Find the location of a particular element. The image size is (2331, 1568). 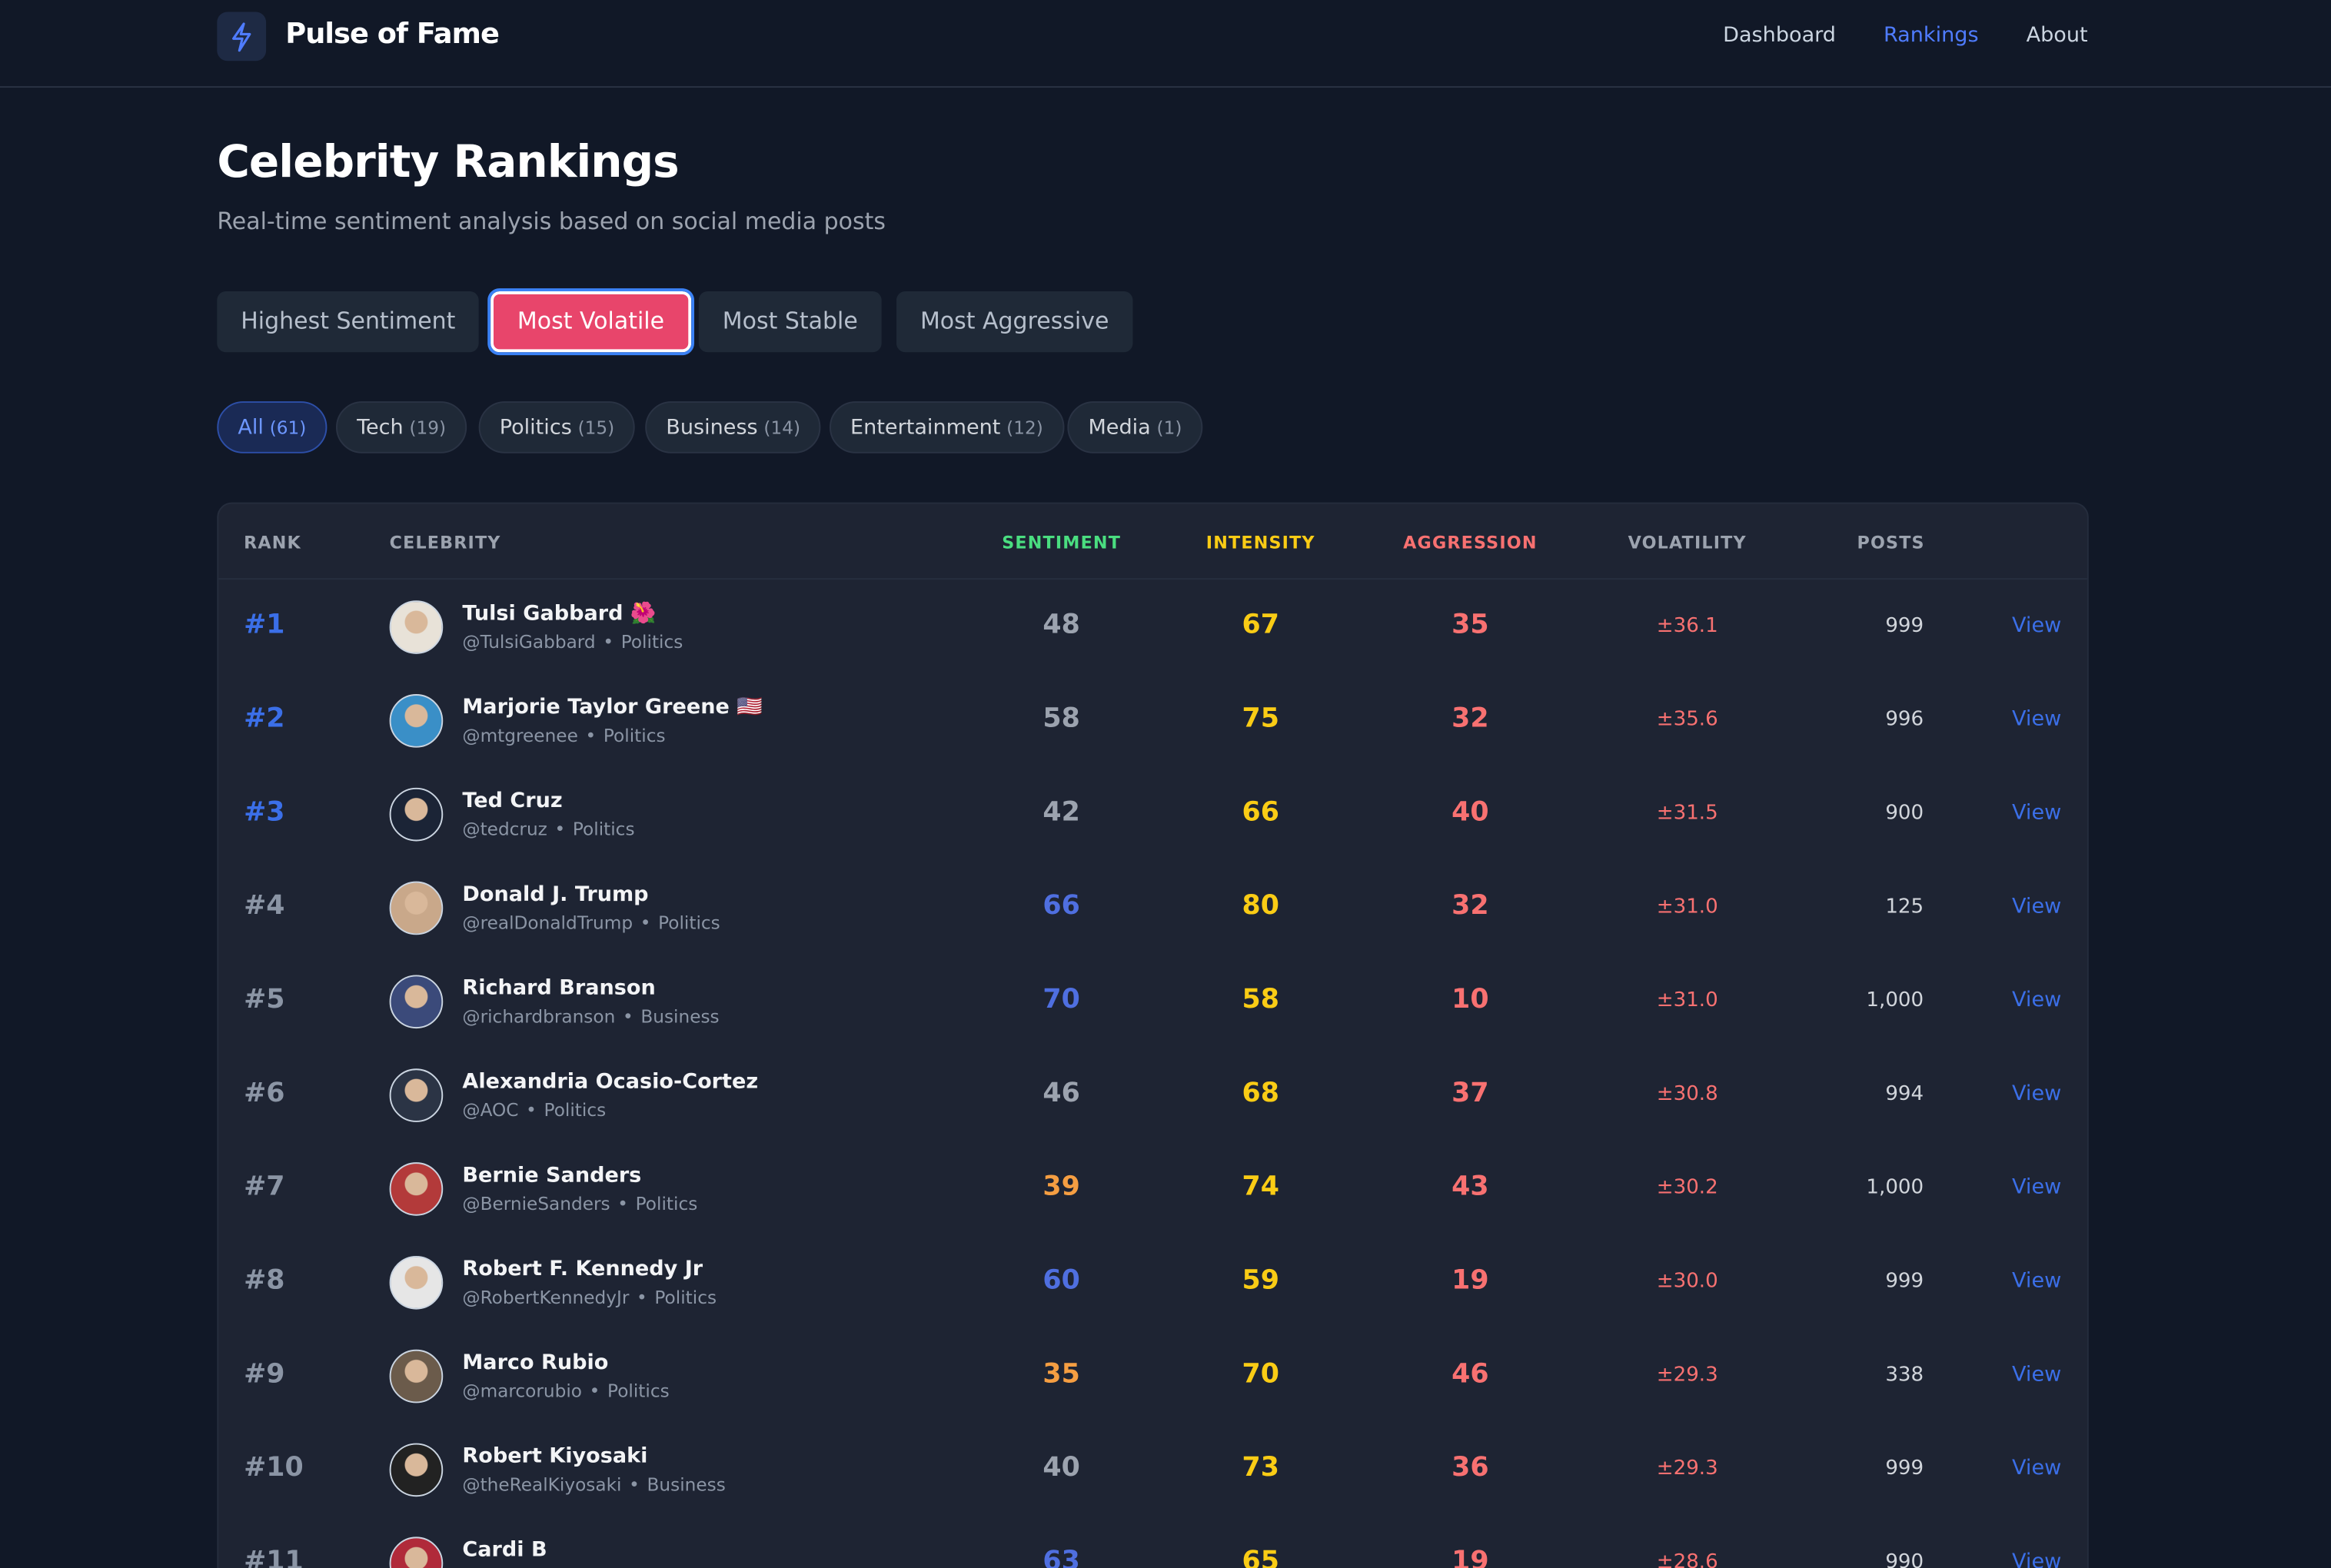

logo is located at coordinates (242, 36).